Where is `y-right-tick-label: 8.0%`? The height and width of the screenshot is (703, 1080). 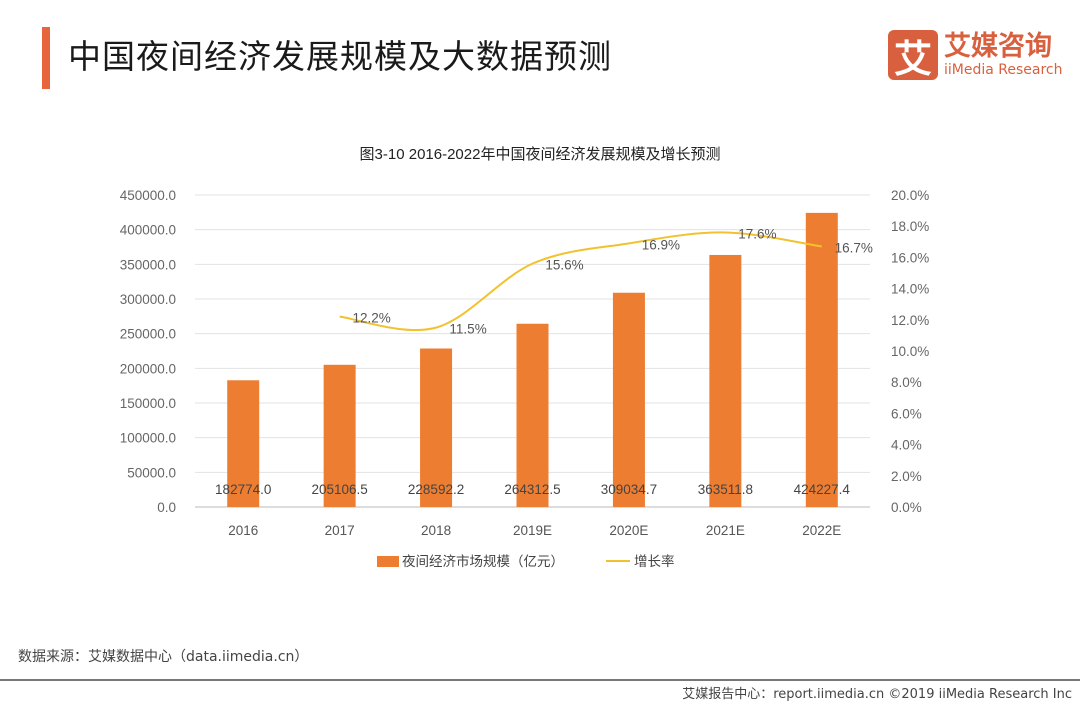
y-right-tick-label: 8.0% is located at coordinates (906, 382).